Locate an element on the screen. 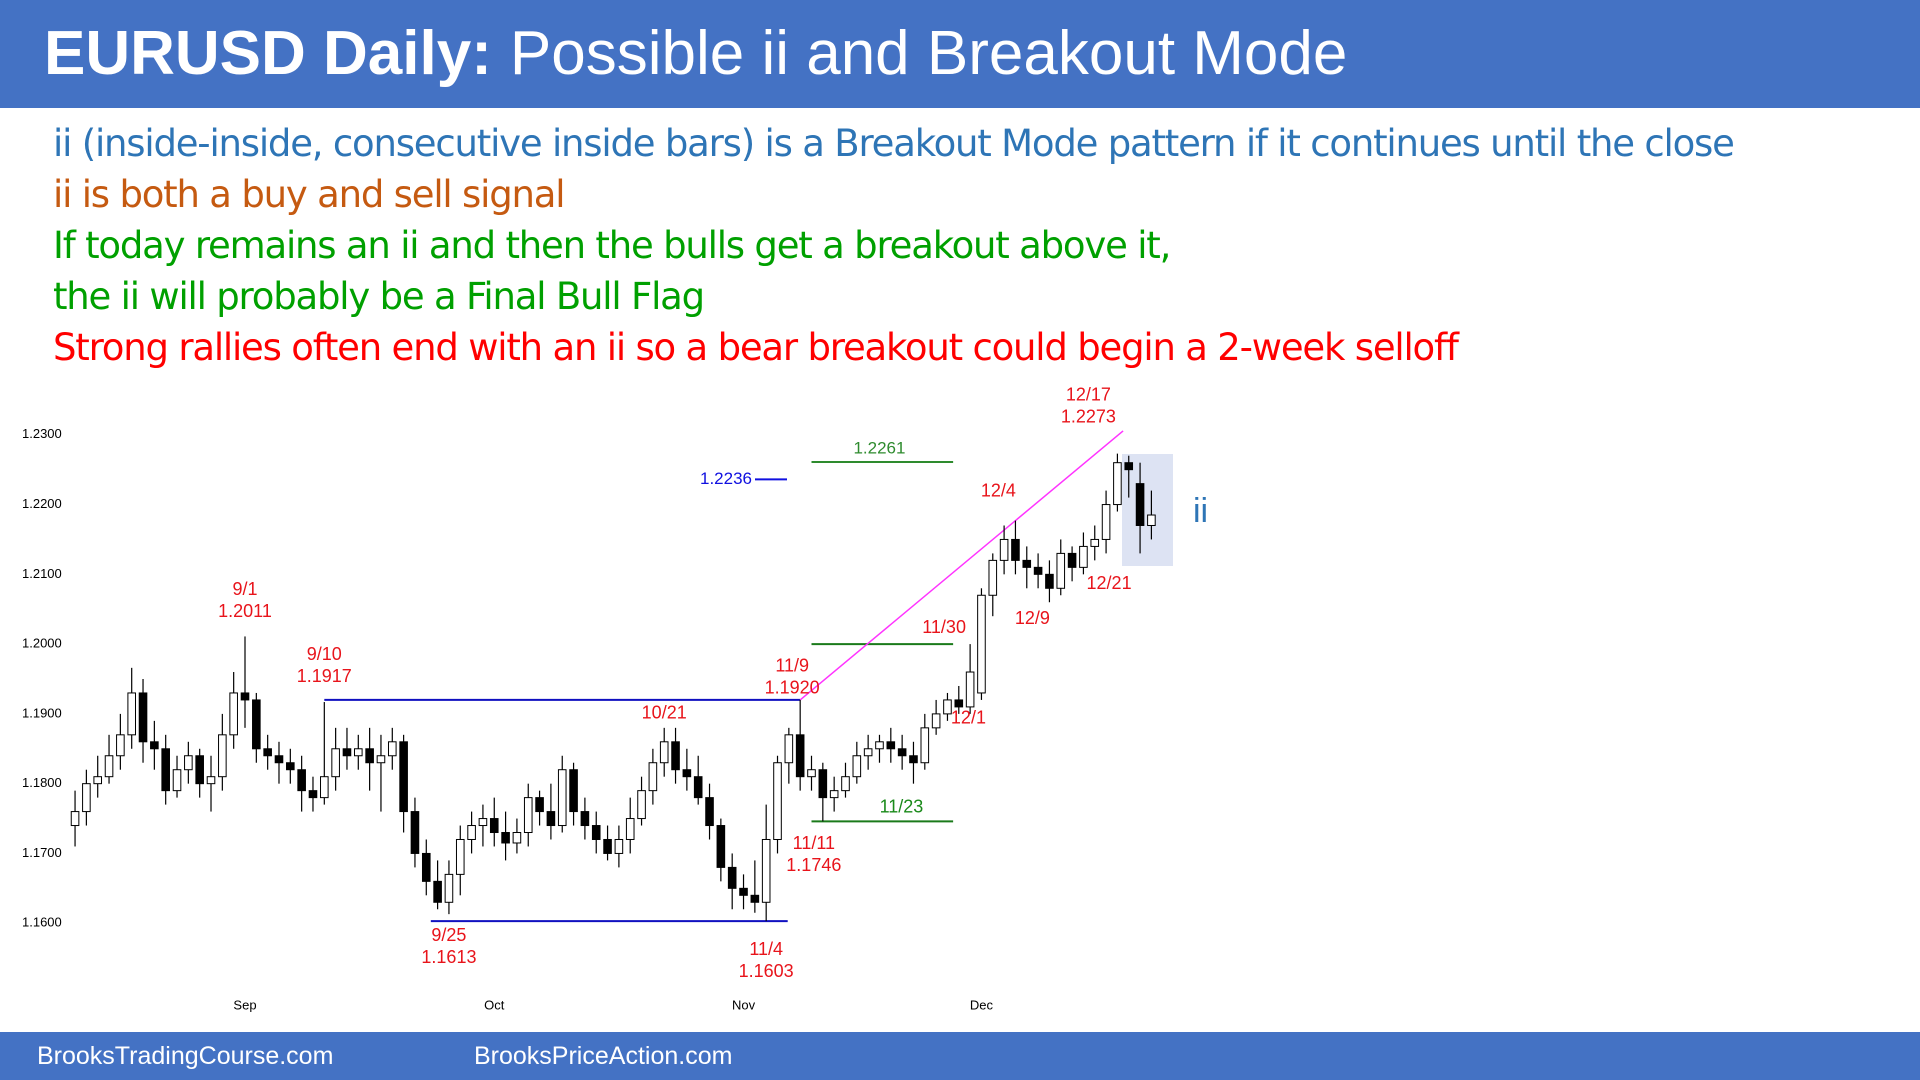 This screenshot has width=1920, height=1080. title-bold: EURUSD Daily: is located at coordinates (268, 53).